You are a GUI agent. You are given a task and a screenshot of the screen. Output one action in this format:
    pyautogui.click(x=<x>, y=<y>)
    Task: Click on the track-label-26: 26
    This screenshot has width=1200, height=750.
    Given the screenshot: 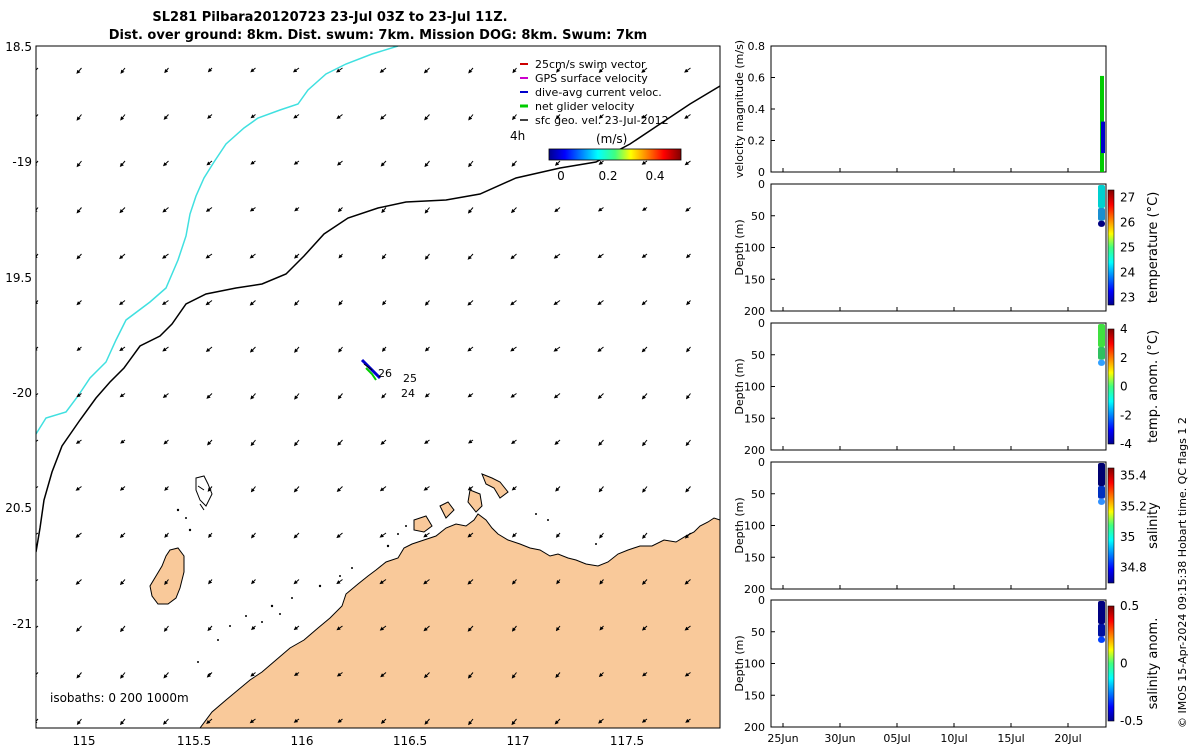 What is the action you would take?
    pyautogui.click(x=385, y=373)
    